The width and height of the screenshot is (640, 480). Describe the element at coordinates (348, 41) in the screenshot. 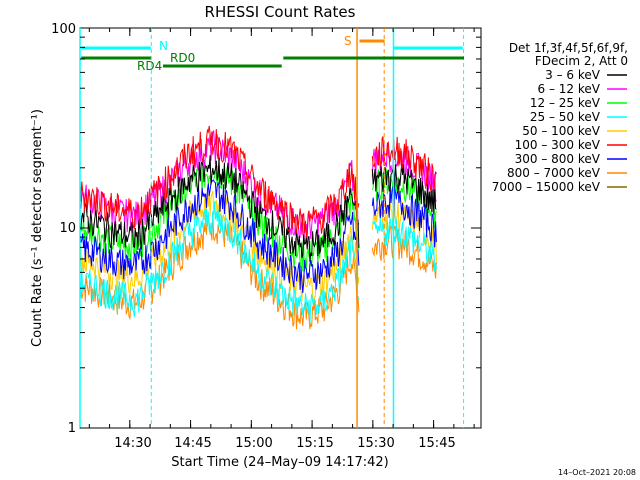

I see `annotation-s: S` at that location.